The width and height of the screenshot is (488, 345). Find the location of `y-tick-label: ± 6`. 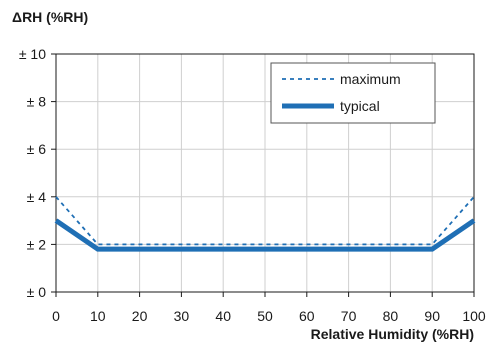

y-tick-label: ± 6 is located at coordinates (37, 149).